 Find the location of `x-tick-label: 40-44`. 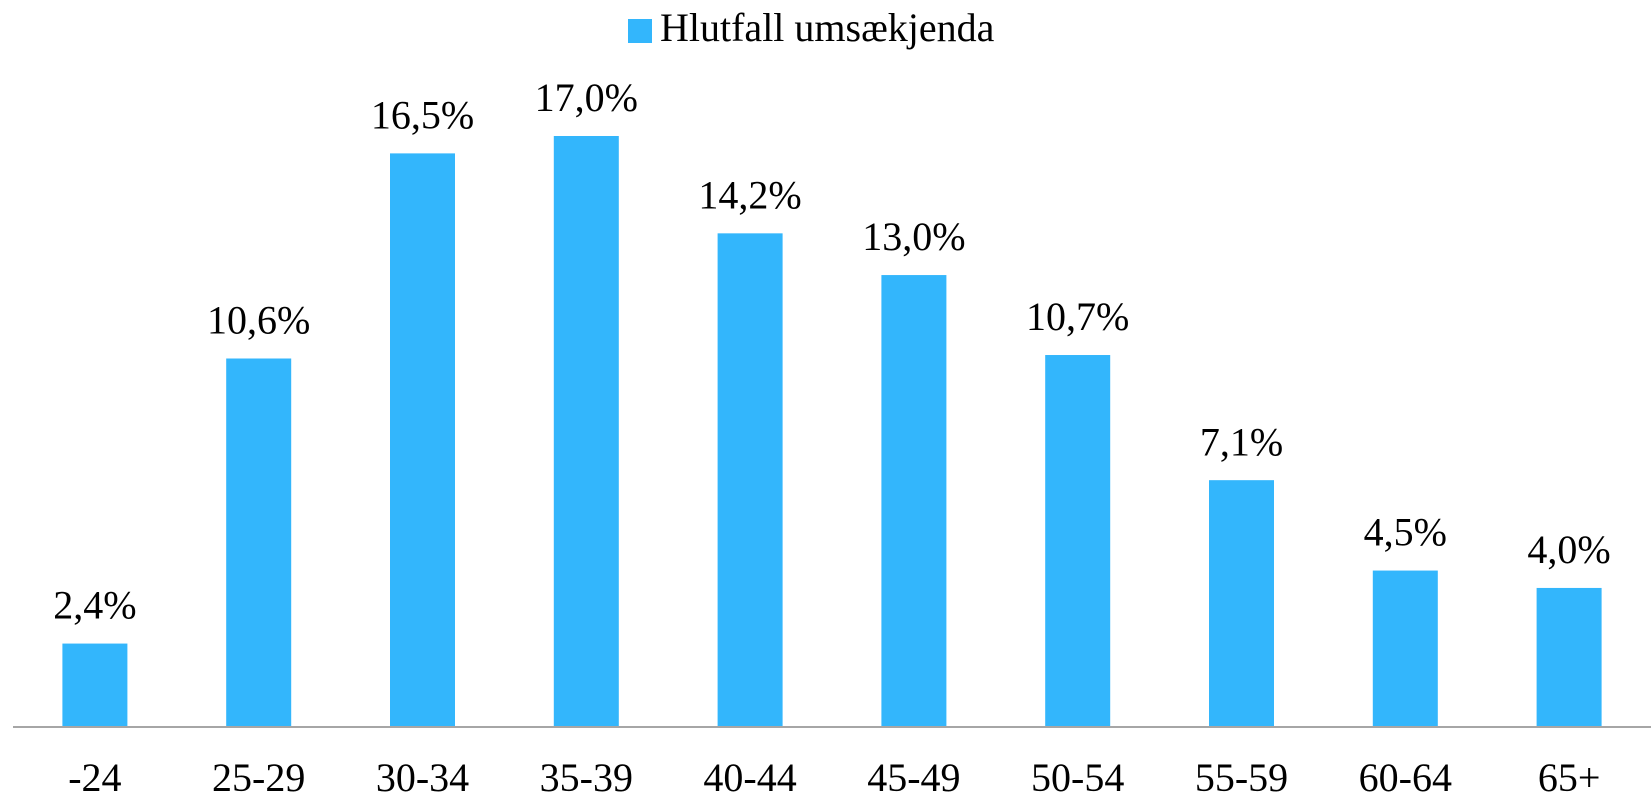

x-tick-label: 40-44 is located at coordinates (749, 777).